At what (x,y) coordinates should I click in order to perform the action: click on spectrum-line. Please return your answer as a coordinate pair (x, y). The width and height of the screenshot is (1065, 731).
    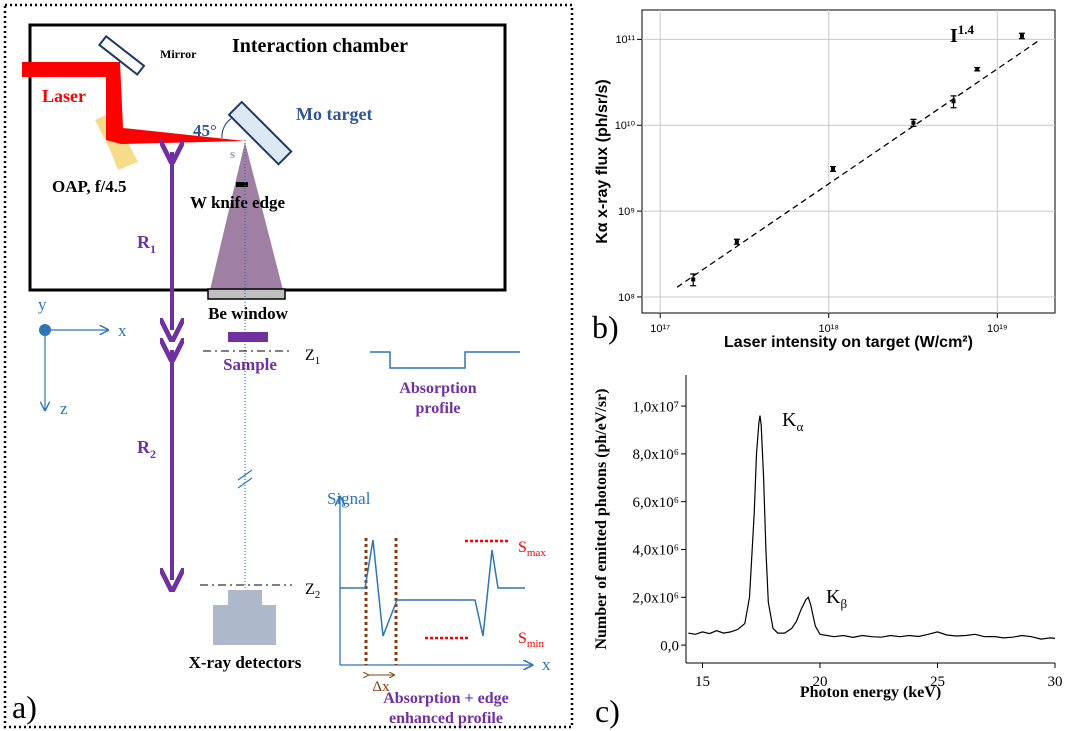
    Looking at the image, I should click on (872, 527).